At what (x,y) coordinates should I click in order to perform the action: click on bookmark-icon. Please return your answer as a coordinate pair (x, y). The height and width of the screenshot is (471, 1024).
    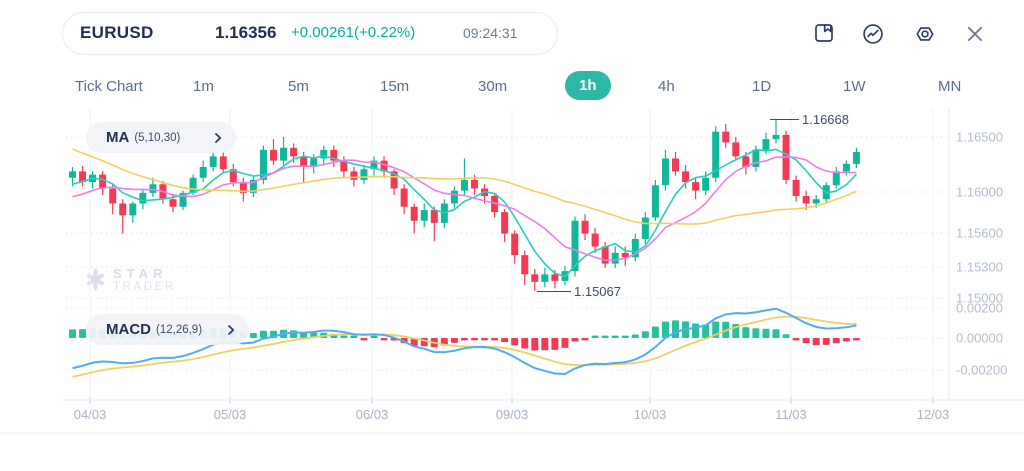
    Looking at the image, I should click on (824, 33).